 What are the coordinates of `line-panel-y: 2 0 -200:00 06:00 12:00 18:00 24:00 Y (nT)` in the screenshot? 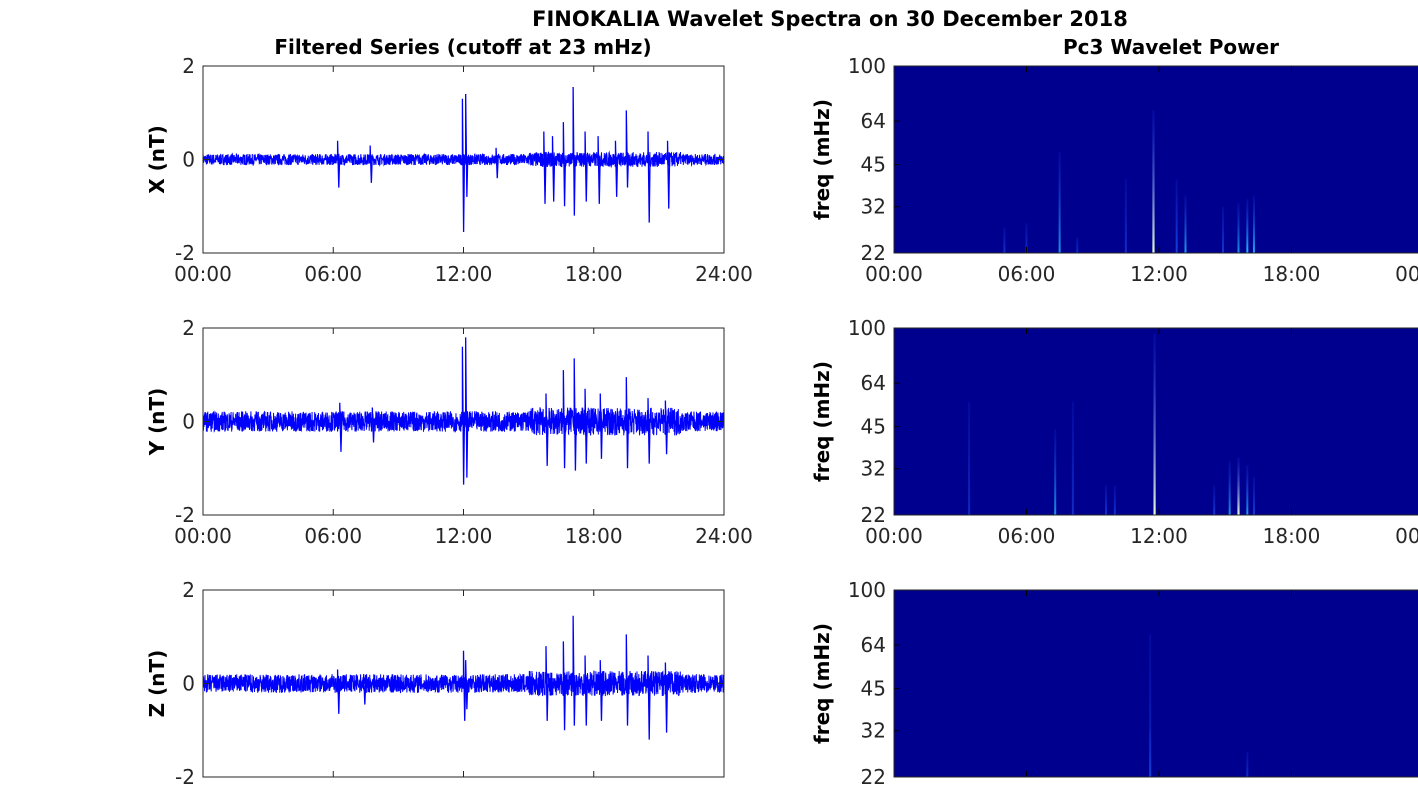 It's located at (449, 432).